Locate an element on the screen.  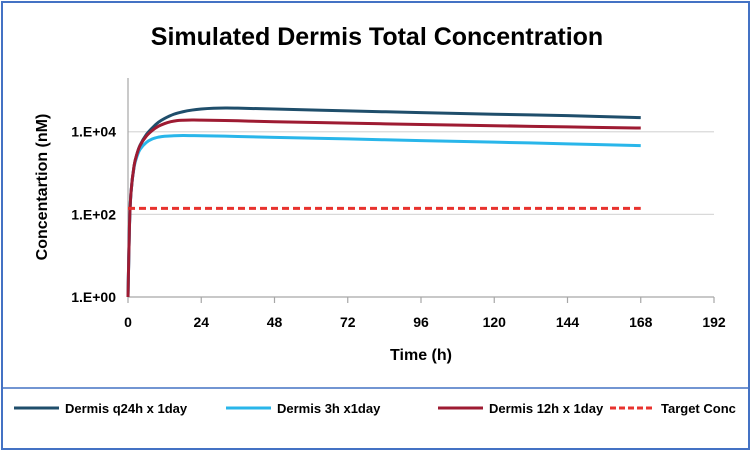
x-axis-title: Time (h) is located at coordinates (421, 355).